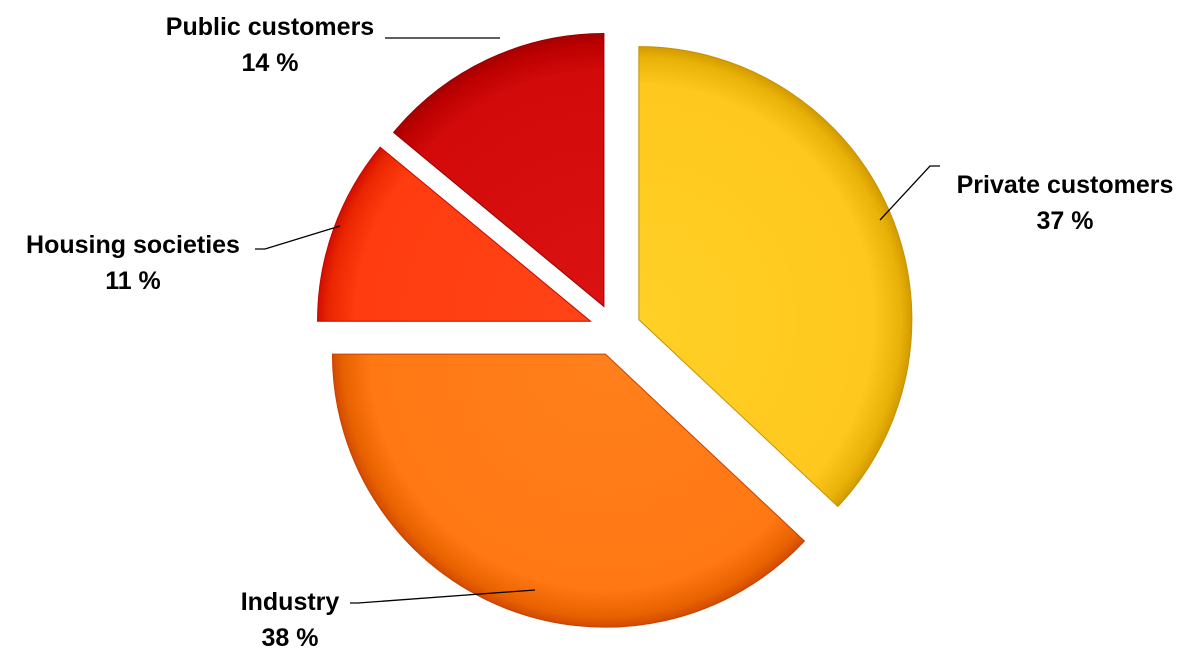 Image resolution: width=1194 pixels, height=652 pixels. Describe the element at coordinates (909, 193) in the screenshot. I see `leader-line-private-customers` at that location.